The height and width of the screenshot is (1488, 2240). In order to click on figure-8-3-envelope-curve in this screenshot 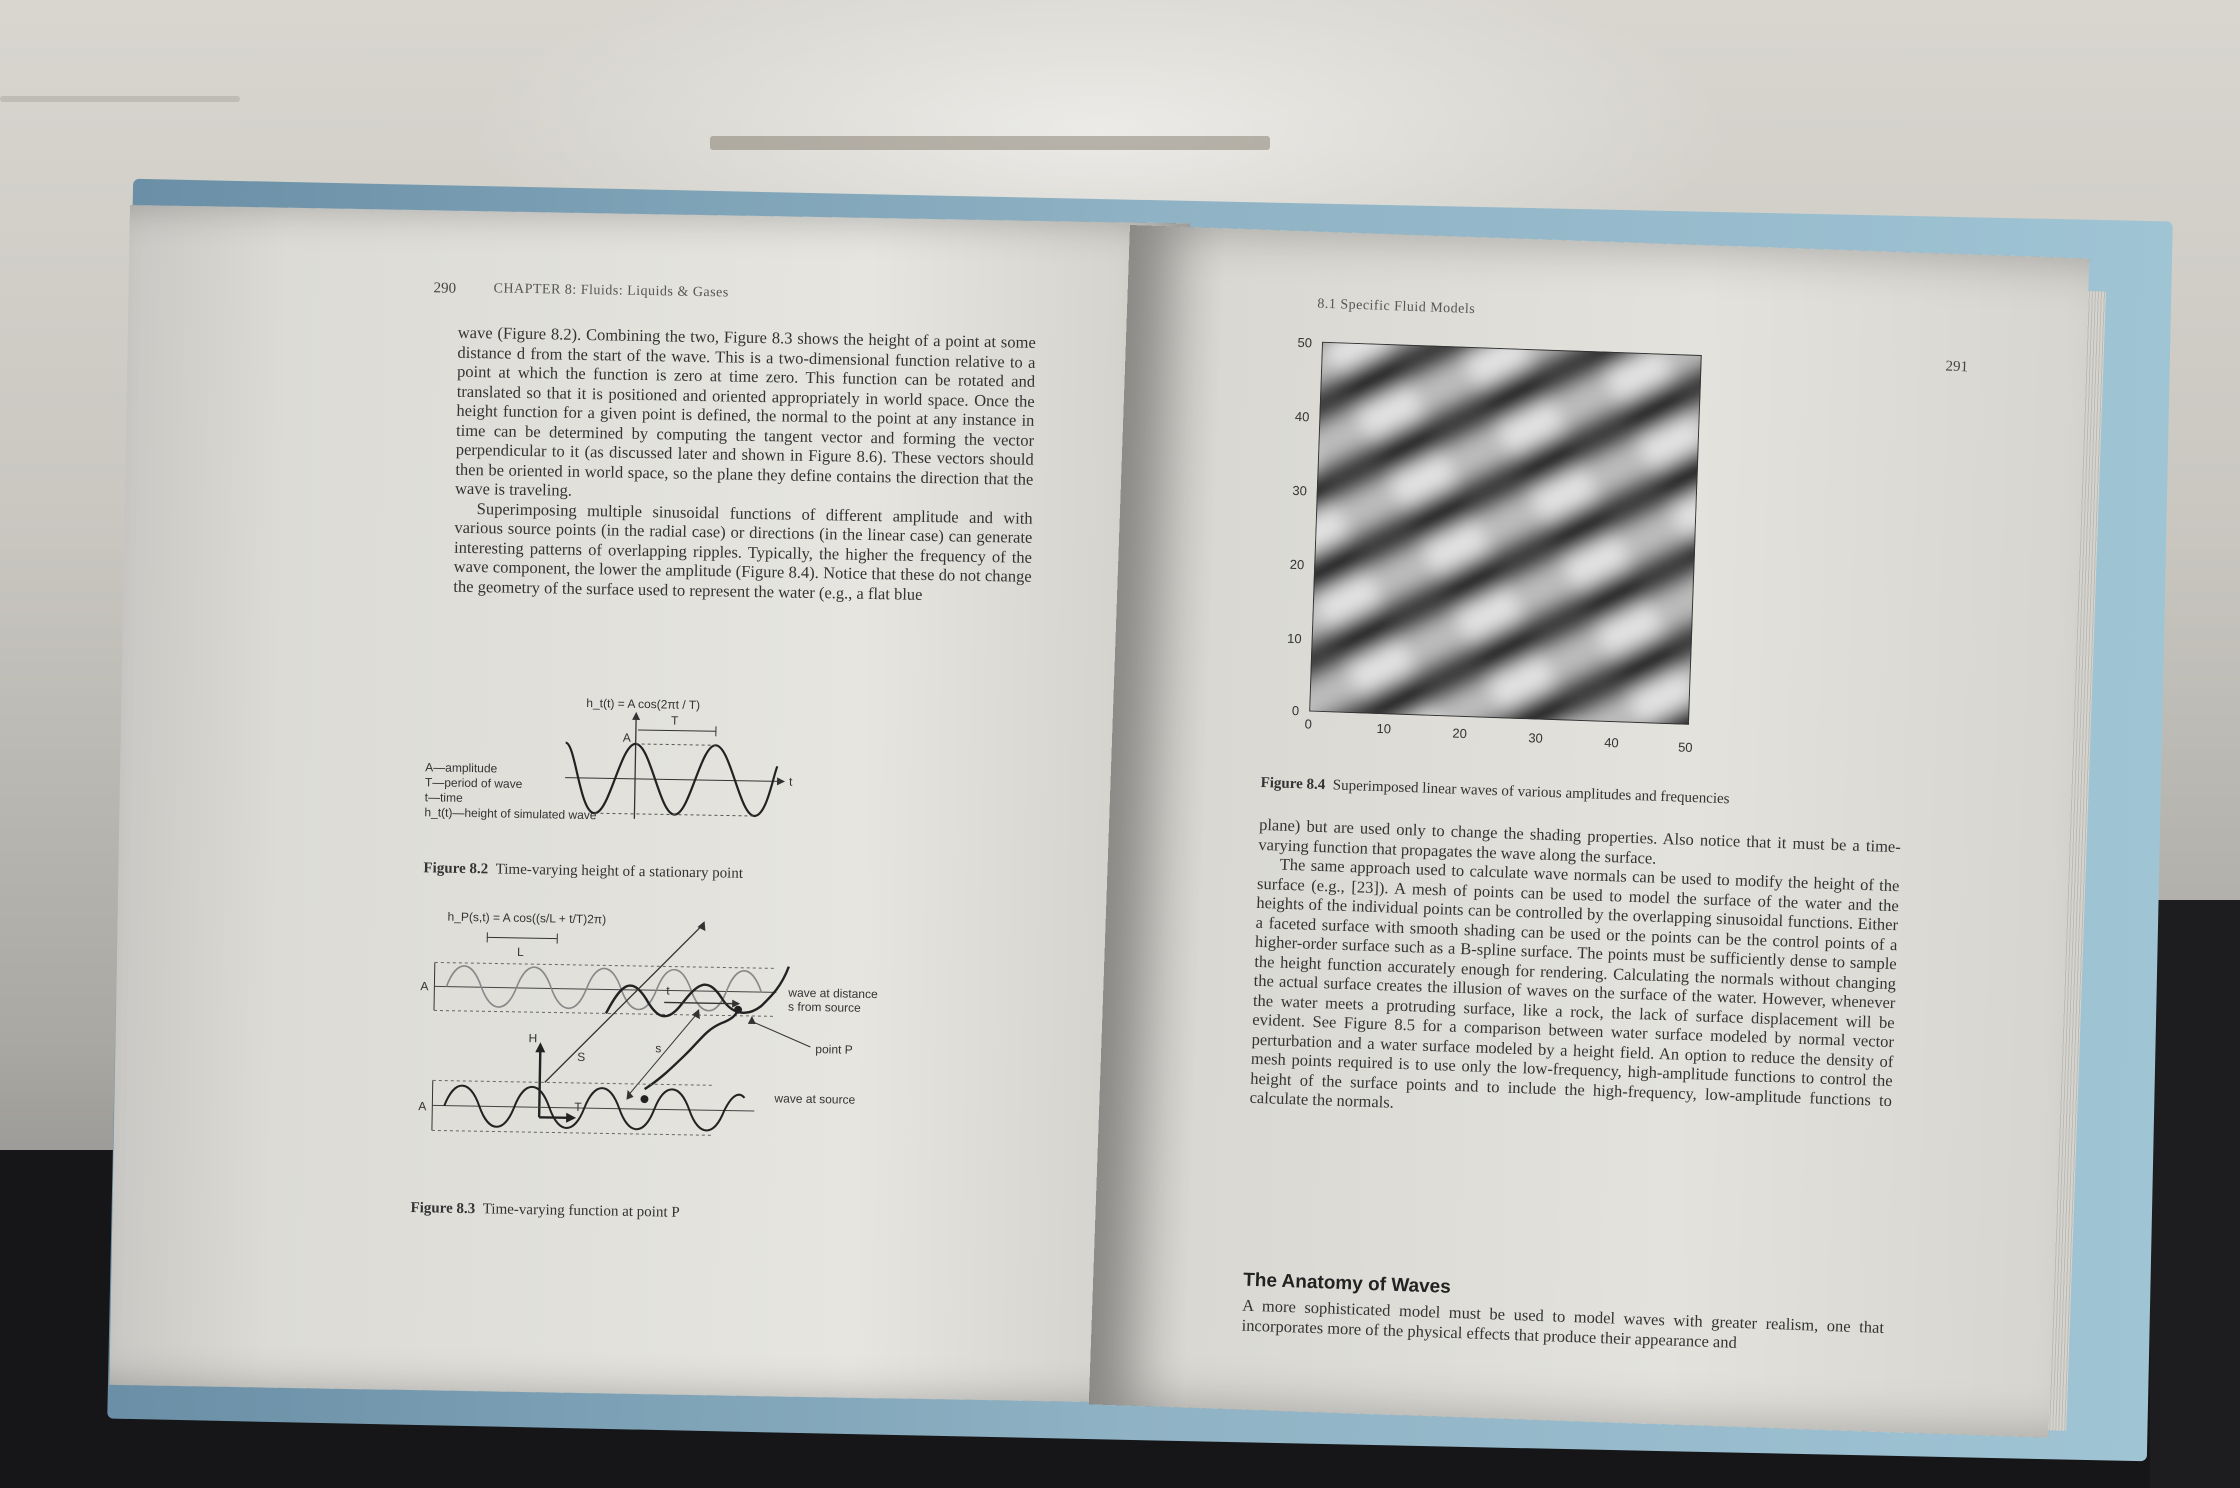, I will do `click(697, 992)`.